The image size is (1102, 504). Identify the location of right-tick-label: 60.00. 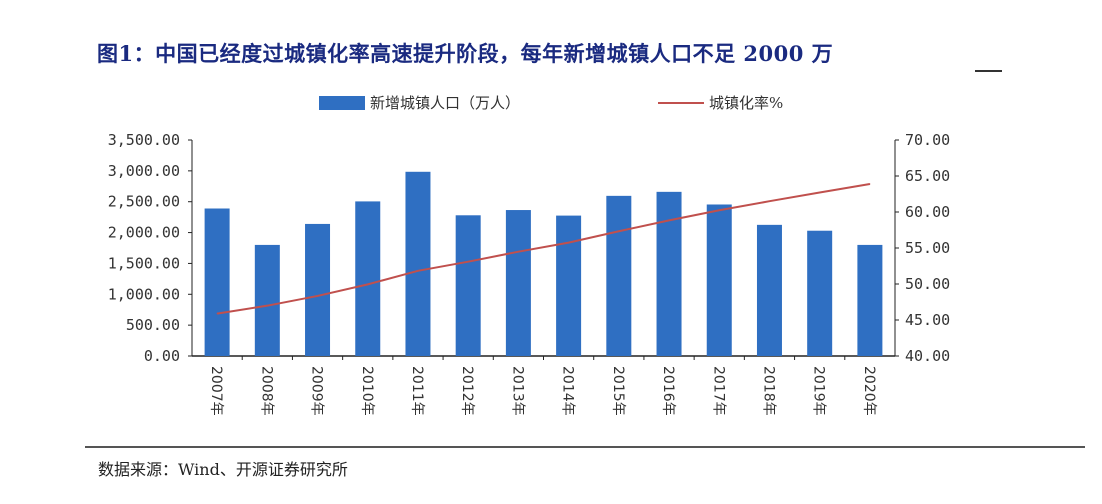
(927, 212).